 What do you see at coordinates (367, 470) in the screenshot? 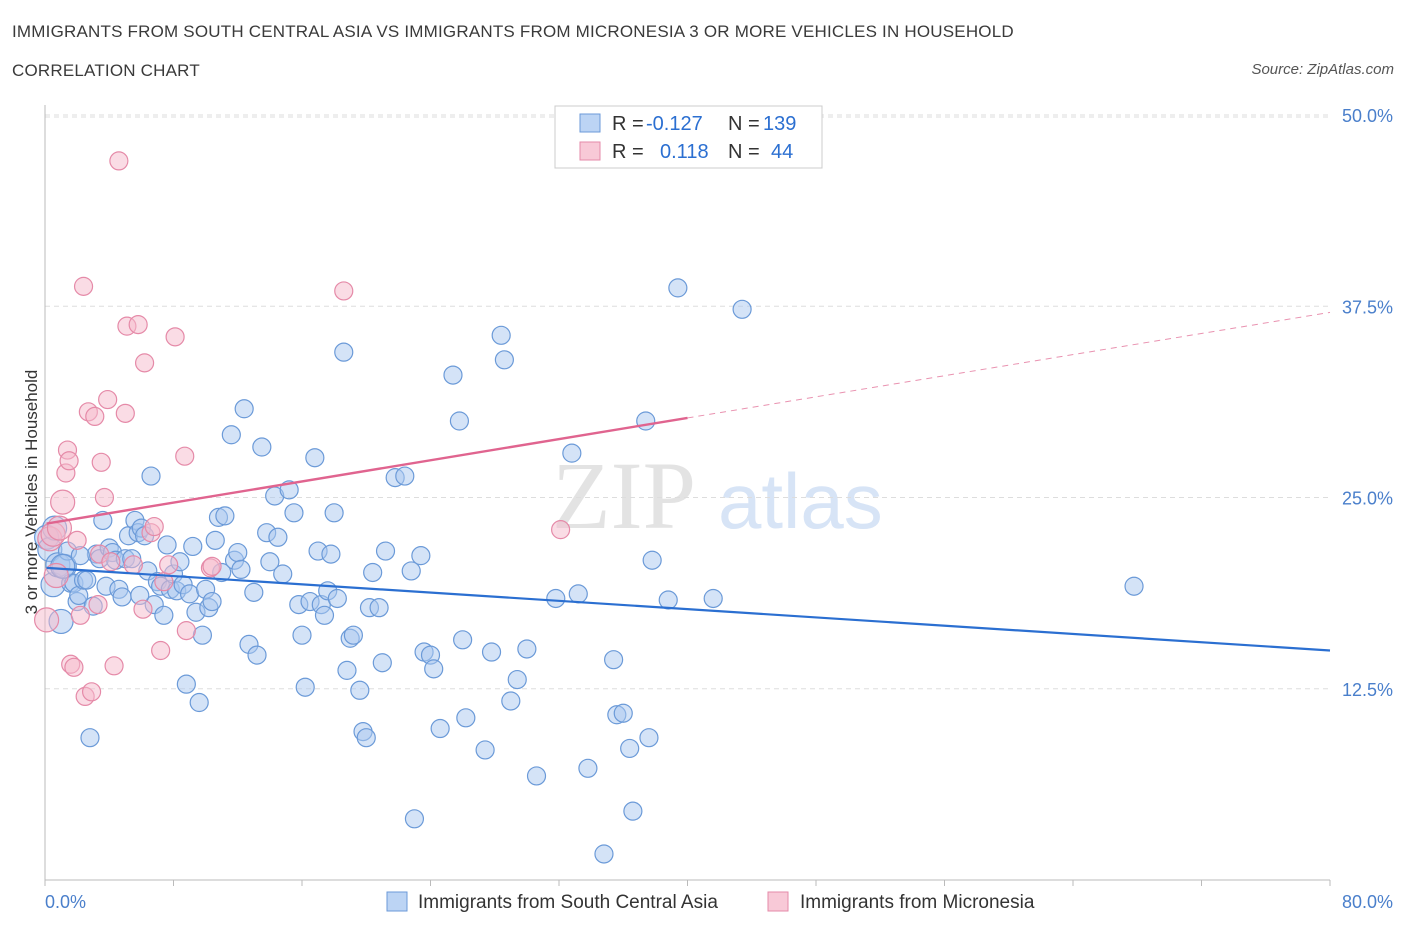
I see `trend-line-mic` at bounding box center [367, 470].